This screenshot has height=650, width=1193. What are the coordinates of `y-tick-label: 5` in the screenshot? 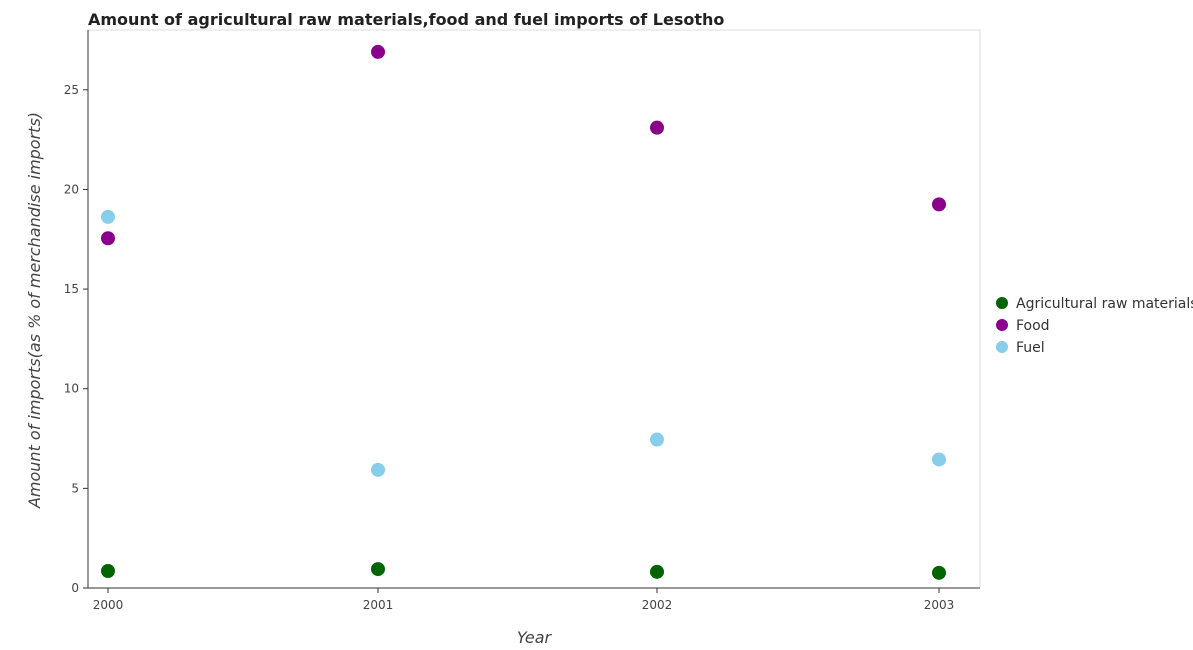 It's located at (75, 488).